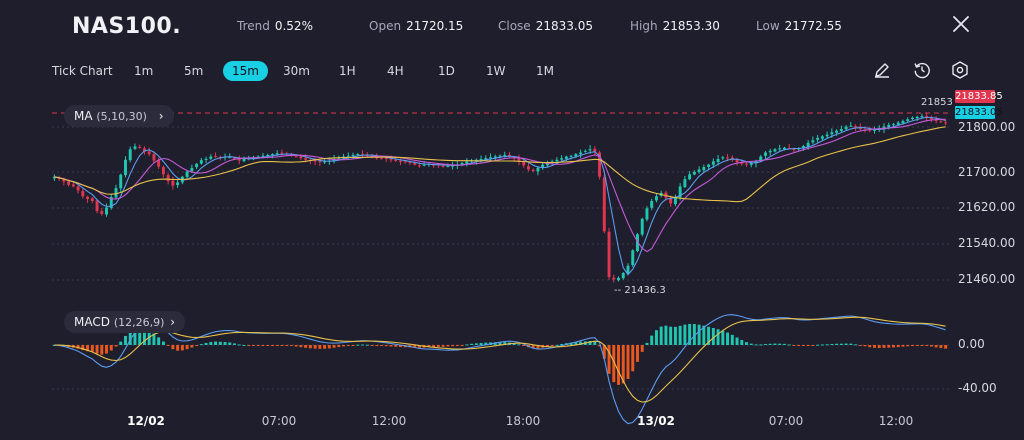  What do you see at coordinates (961, 24) in the screenshot?
I see `close-icon` at bounding box center [961, 24].